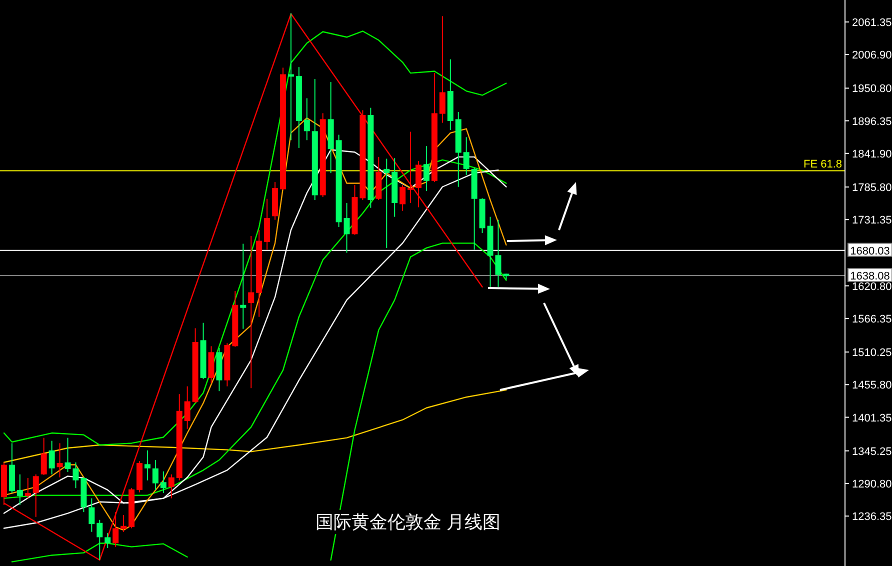  I want to click on y-tick-label: 1566.35, so click(872, 319).